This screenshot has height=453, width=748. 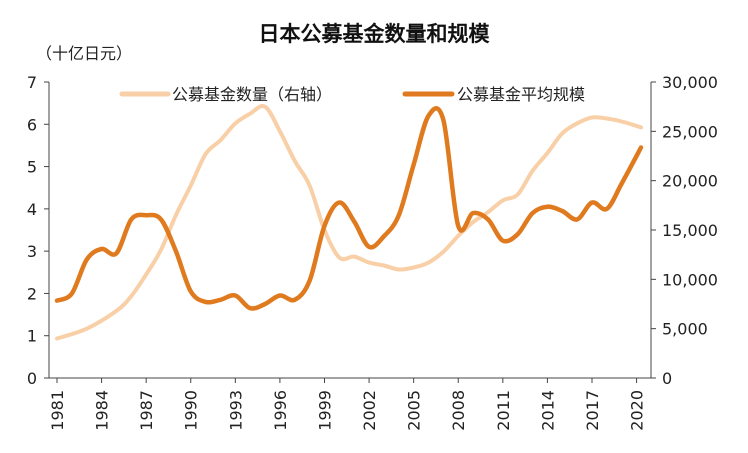 What do you see at coordinates (32, 293) in the screenshot?
I see `left-tick-label: 2` at bounding box center [32, 293].